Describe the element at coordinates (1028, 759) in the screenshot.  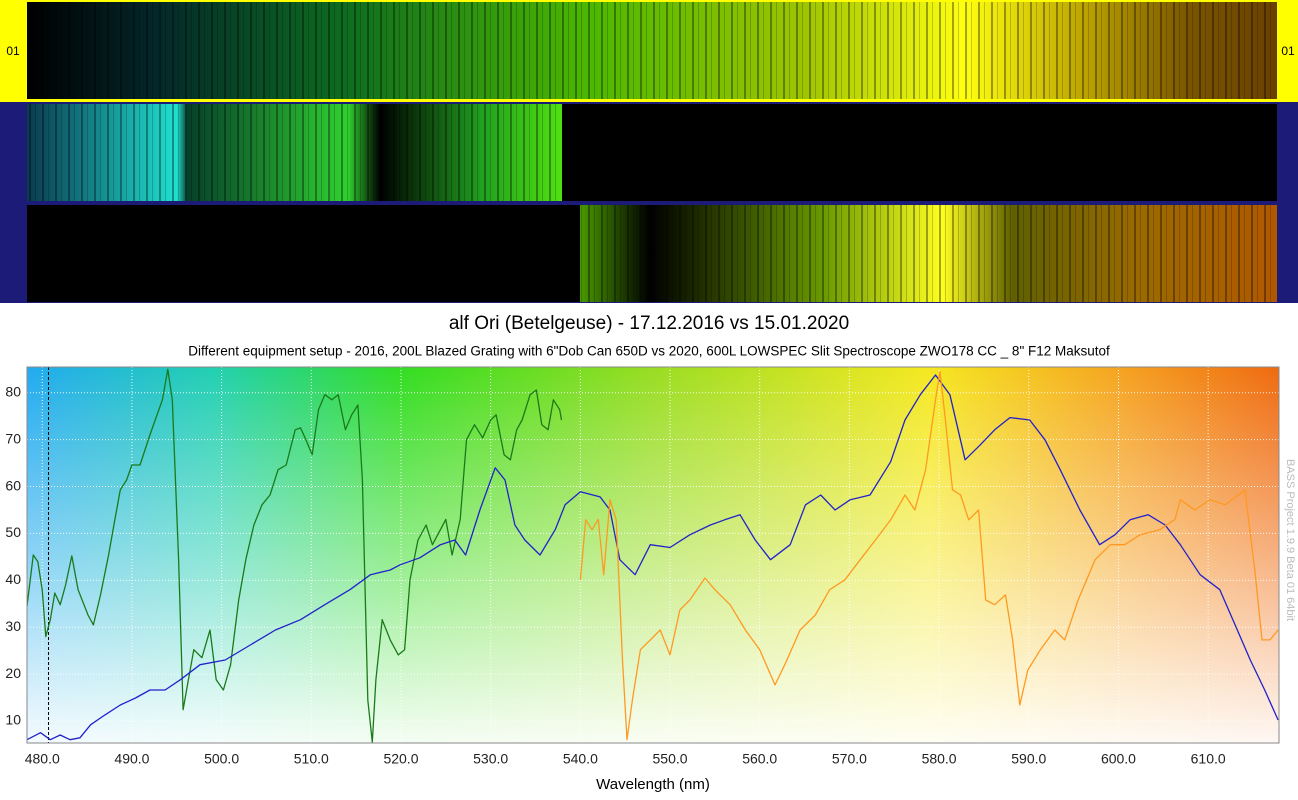
I see `x-tick-label: 590.0` at that location.